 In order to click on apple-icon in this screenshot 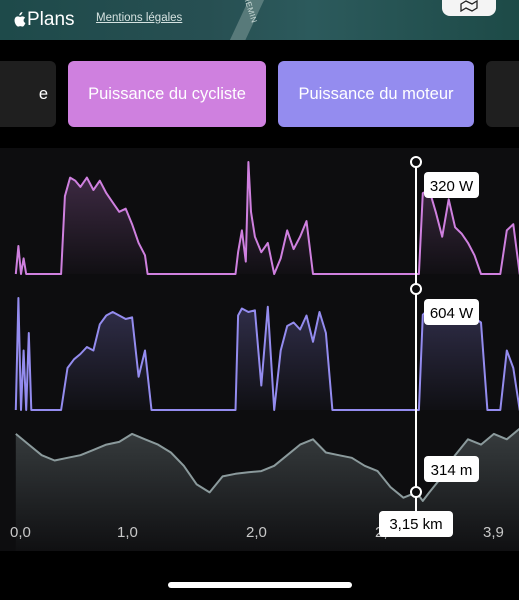, I will do `click(20, 19)`.